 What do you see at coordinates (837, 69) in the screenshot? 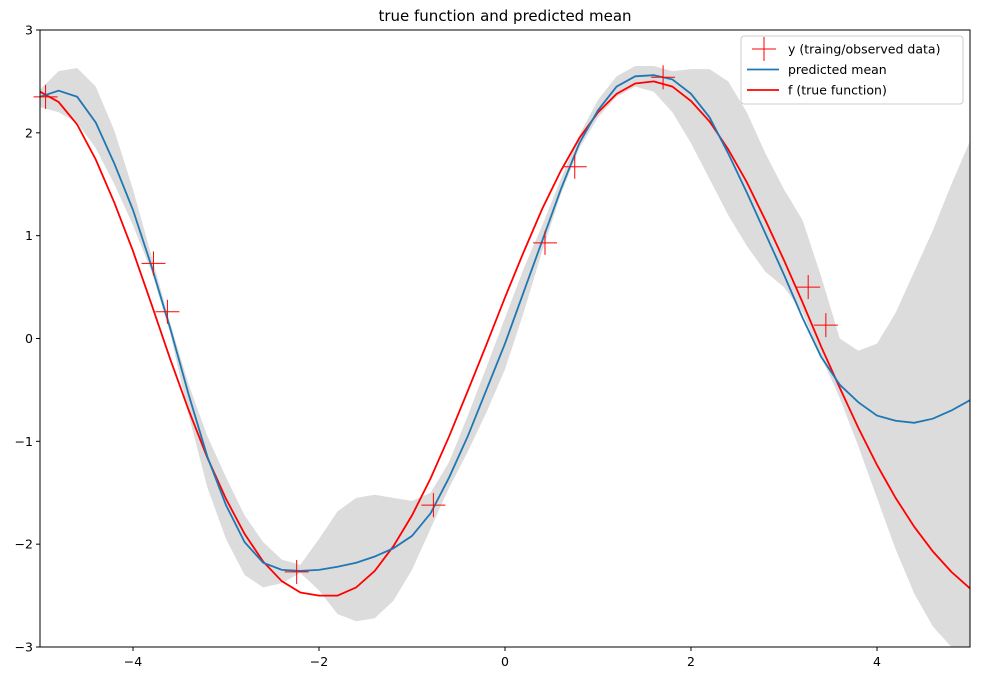
I see `legend-label: predicted mean` at bounding box center [837, 69].